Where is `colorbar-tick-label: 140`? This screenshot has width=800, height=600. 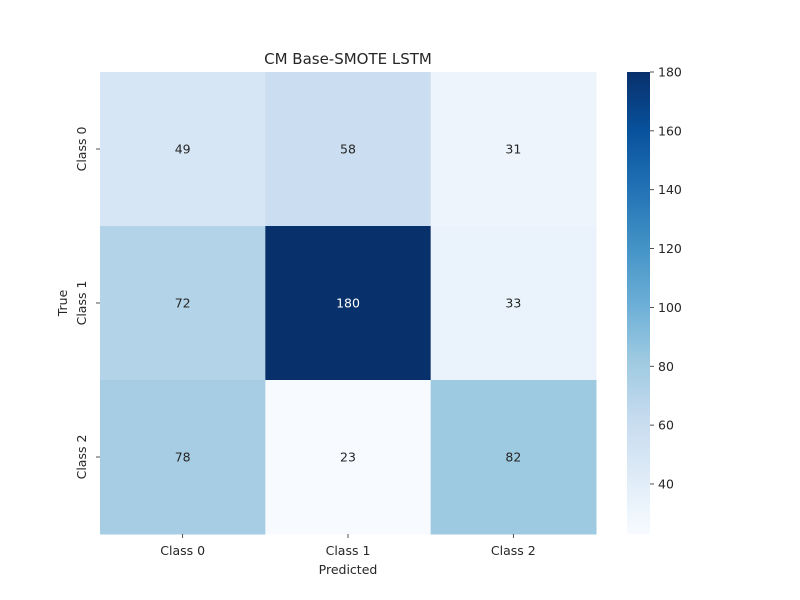
colorbar-tick-label: 140 is located at coordinates (670, 189).